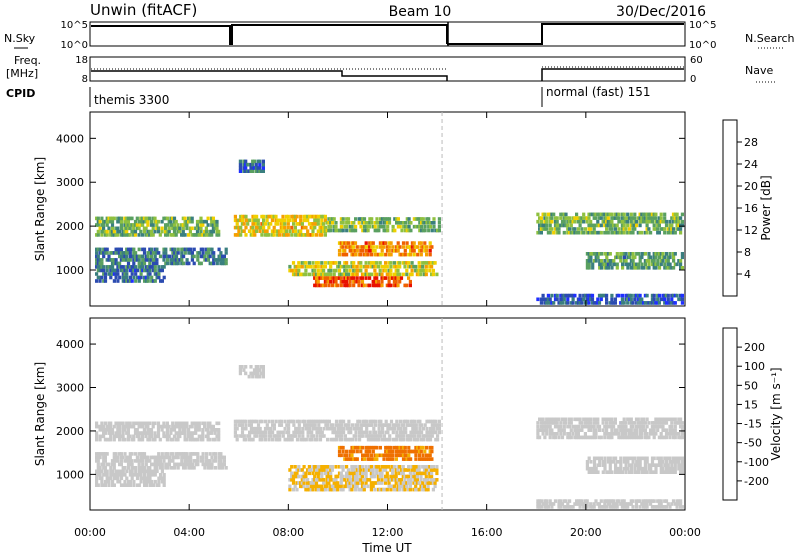 The height and width of the screenshot is (558, 800). Describe the element at coordinates (759, 70) in the screenshot. I see `nave-label: Nave` at that location.